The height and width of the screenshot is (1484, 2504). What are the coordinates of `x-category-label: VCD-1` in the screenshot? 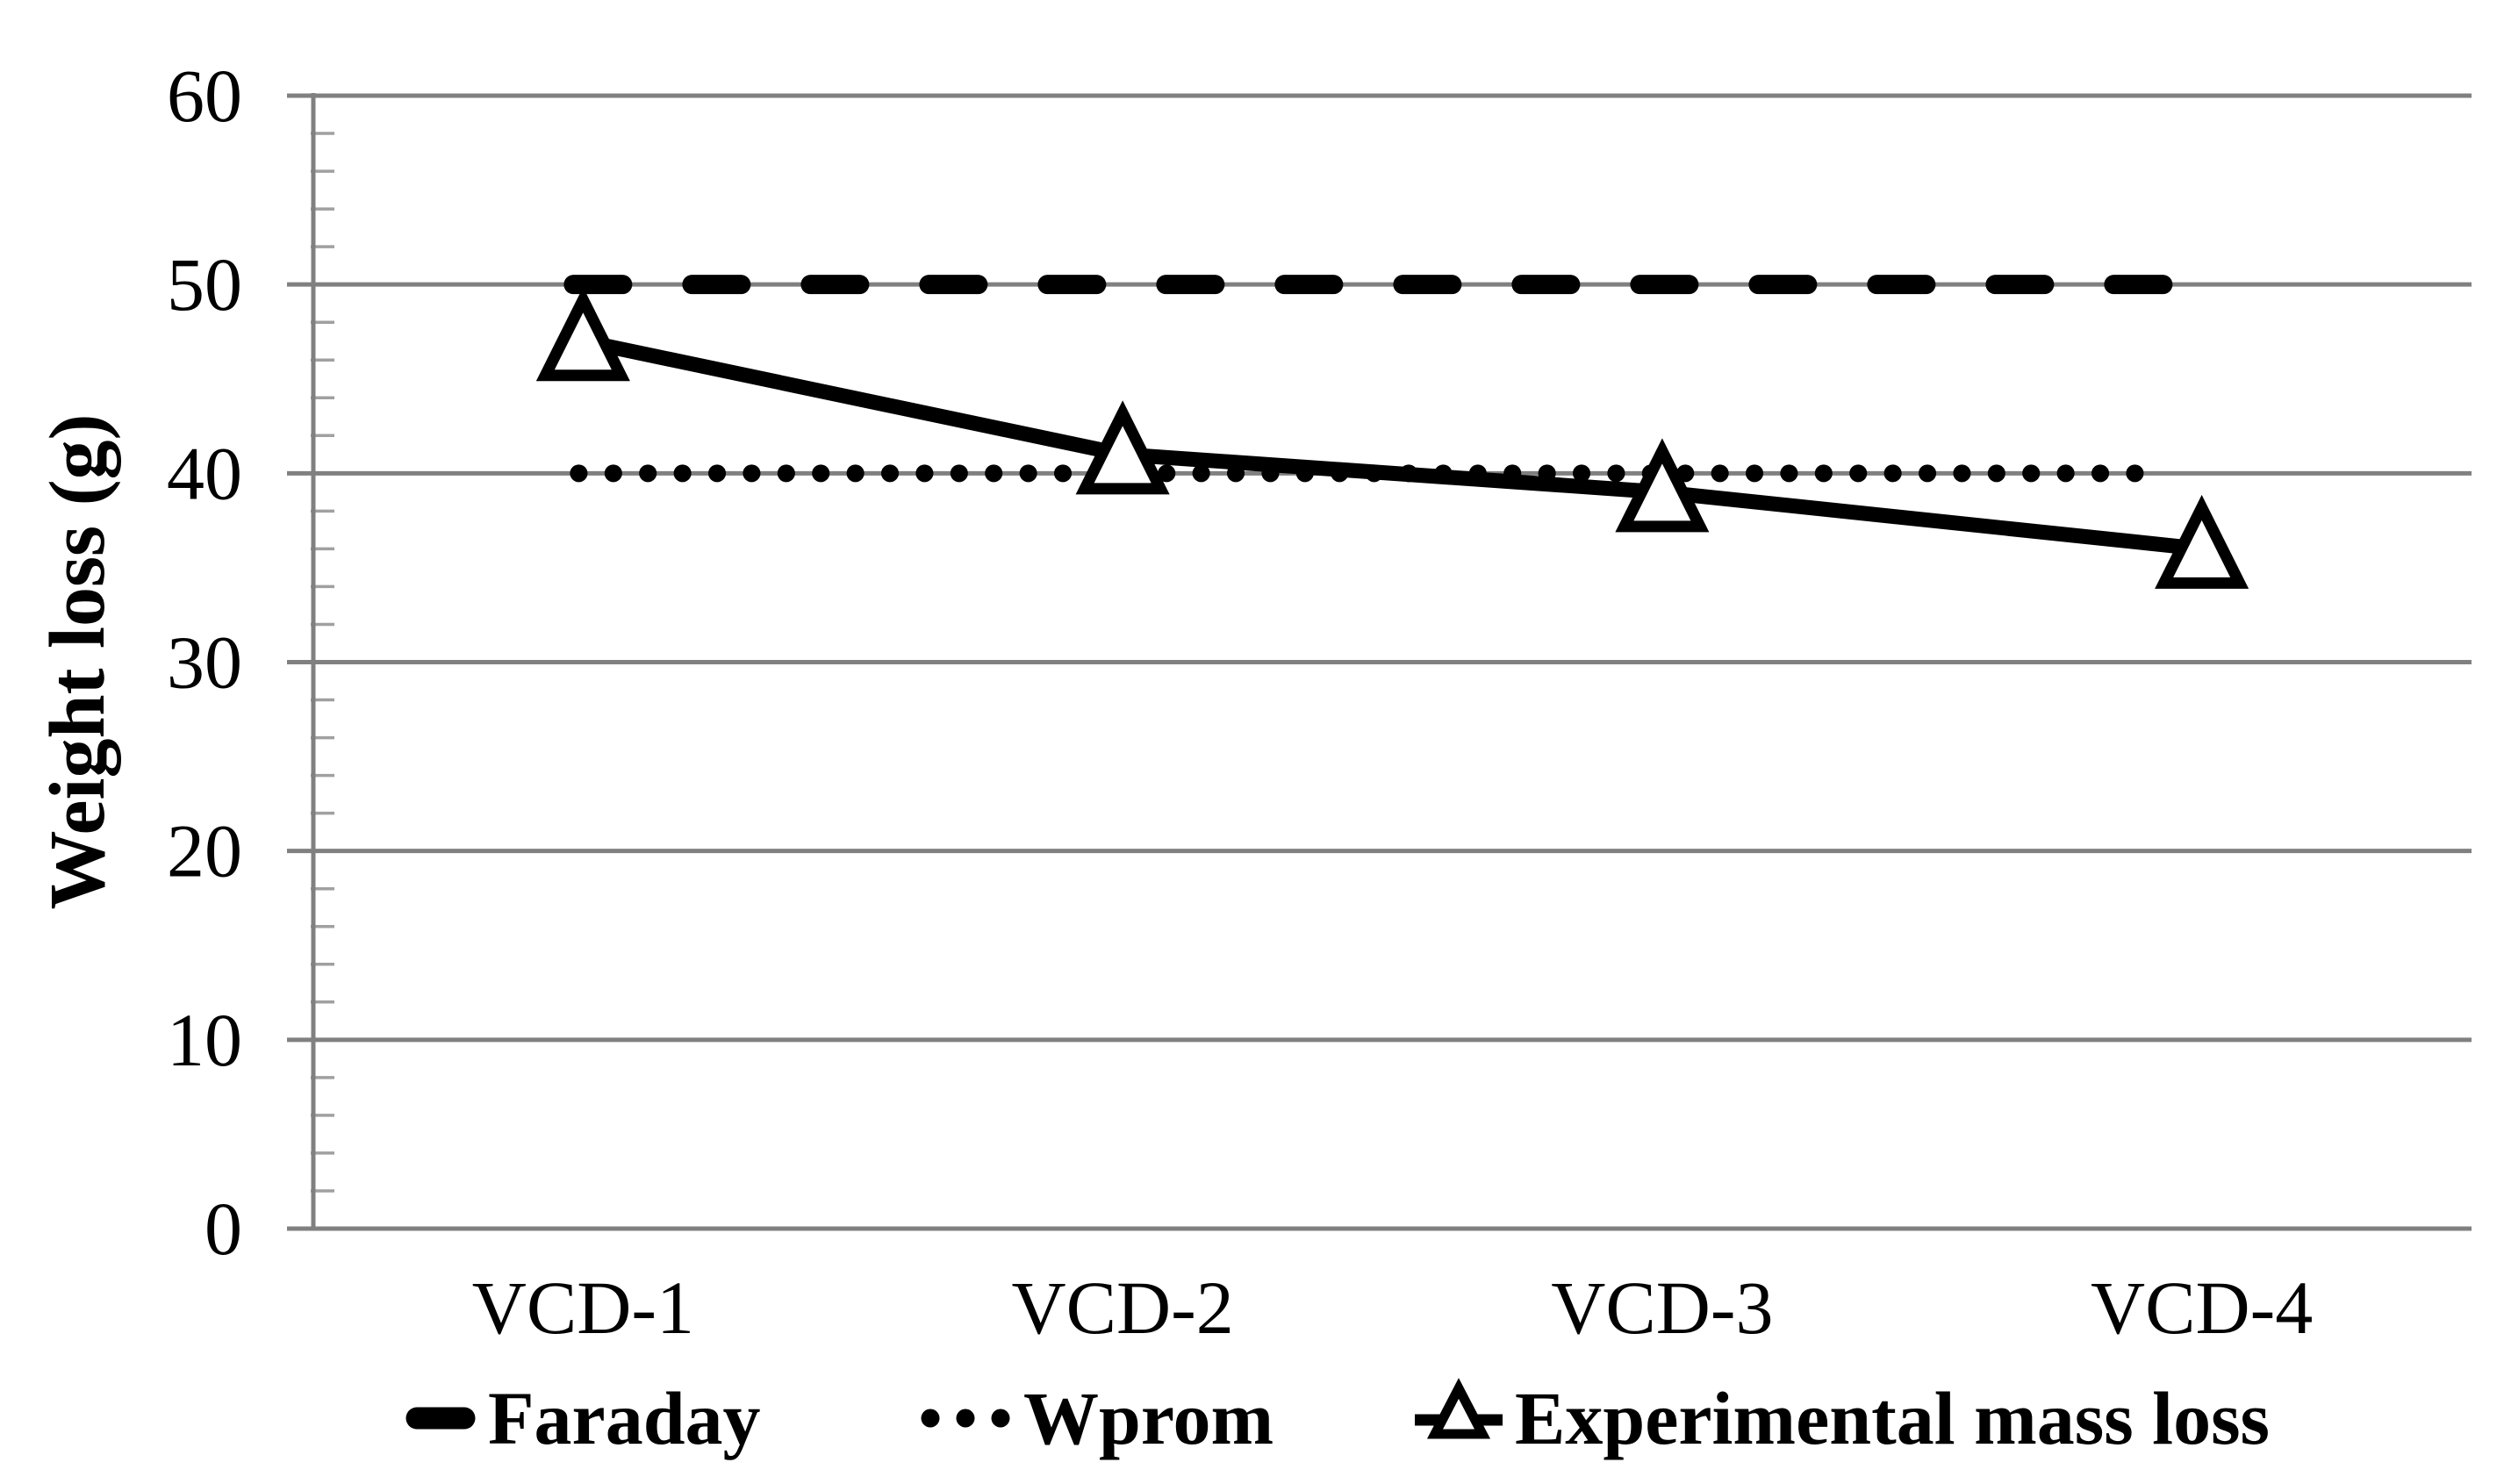 It's located at (583, 1307).